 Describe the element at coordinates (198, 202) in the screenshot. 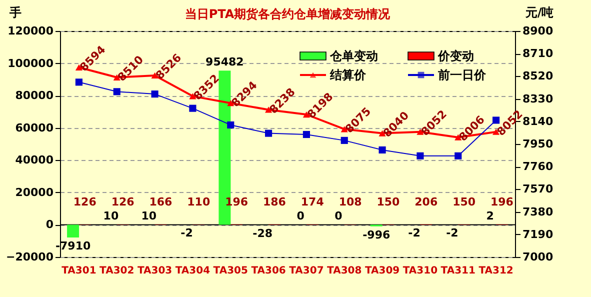

I see `data-label: 110` at that location.